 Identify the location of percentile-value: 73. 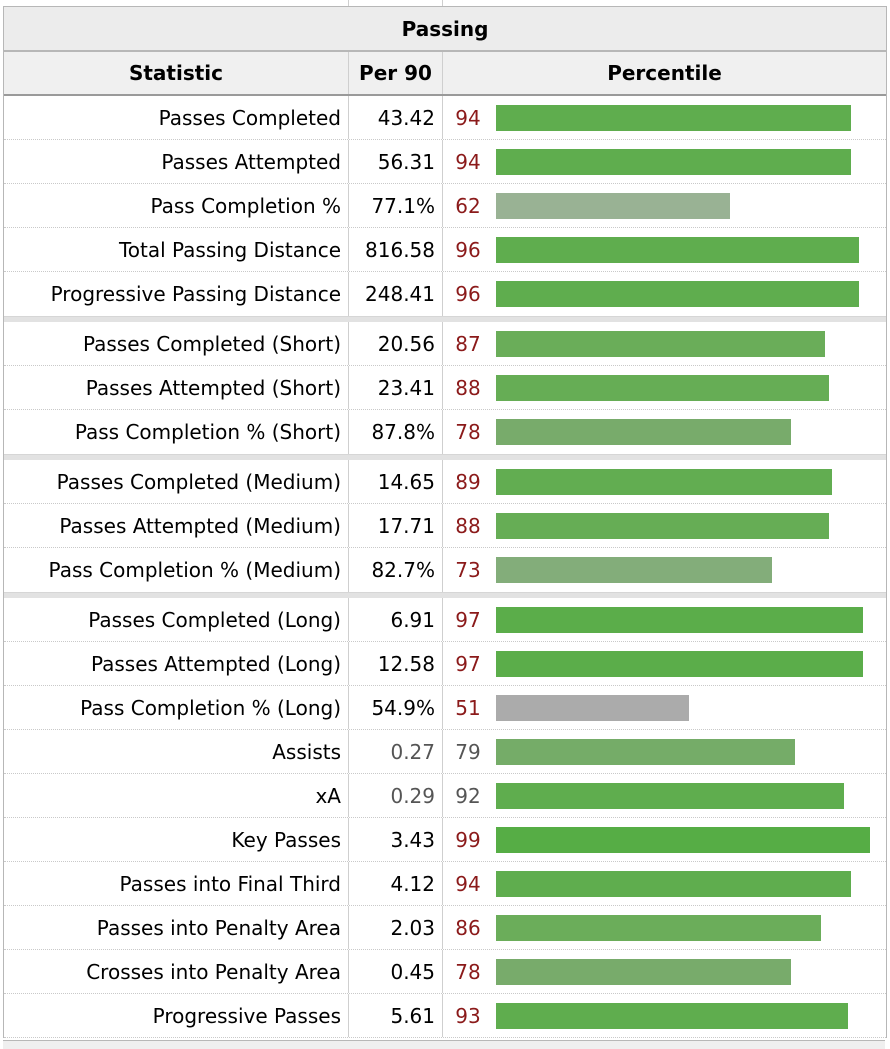
(468, 570).